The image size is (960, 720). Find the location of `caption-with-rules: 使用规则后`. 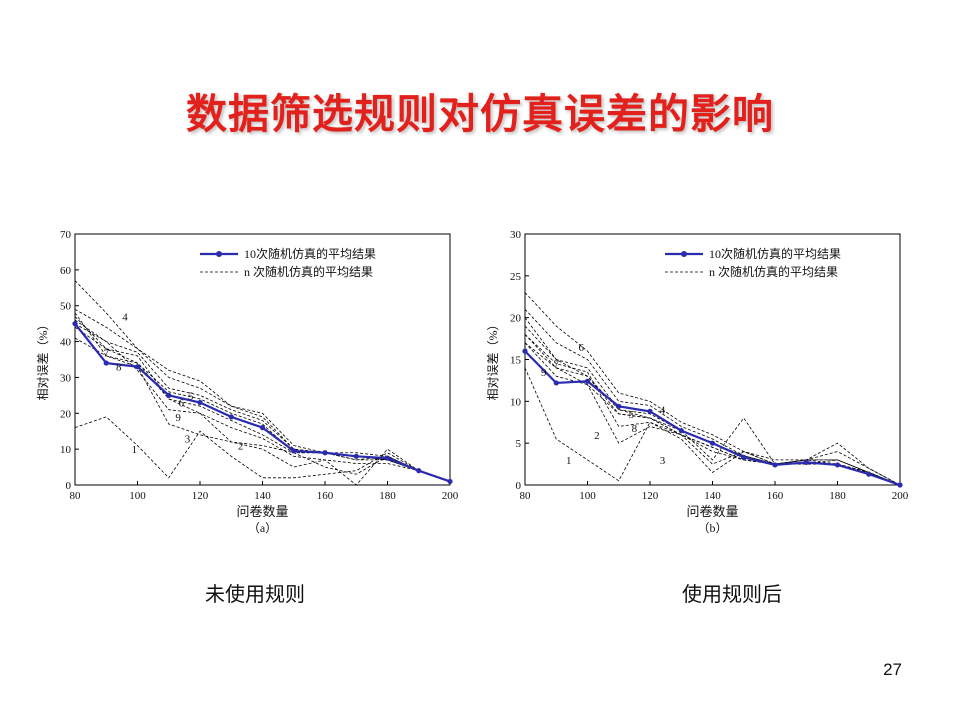

caption-with-rules: 使用规则后 is located at coordinates (732, 594).